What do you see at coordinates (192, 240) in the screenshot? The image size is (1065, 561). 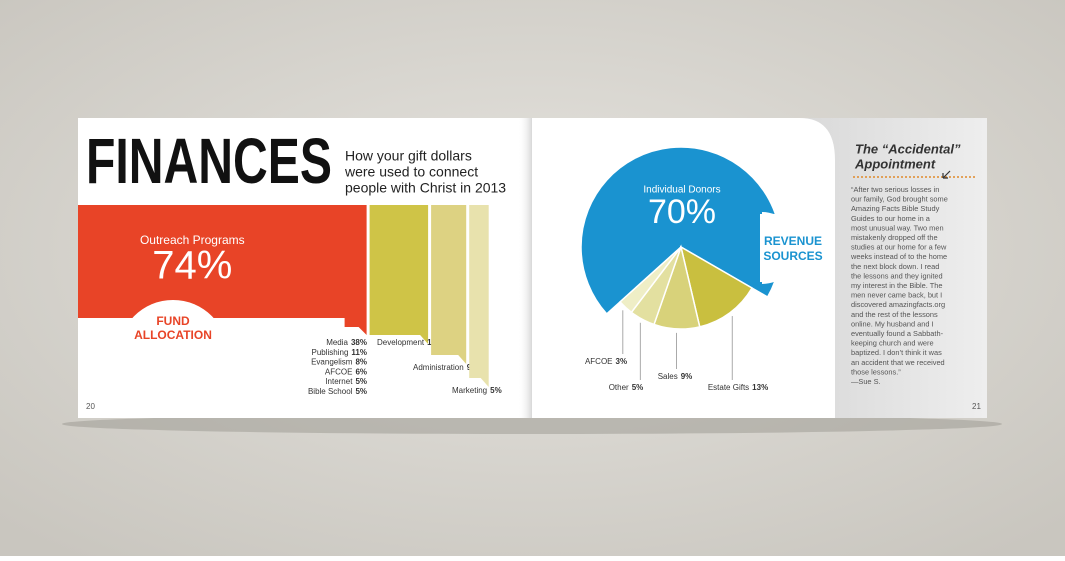 I see `bar-label: Outreach Programs` at bounding box center [192, 240].